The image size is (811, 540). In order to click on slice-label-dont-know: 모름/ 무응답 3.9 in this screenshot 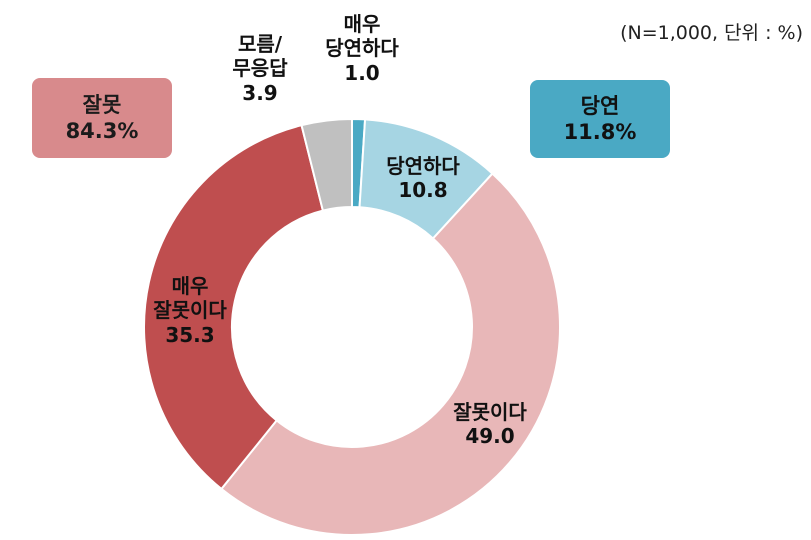, I will do `click(260, 68)`.